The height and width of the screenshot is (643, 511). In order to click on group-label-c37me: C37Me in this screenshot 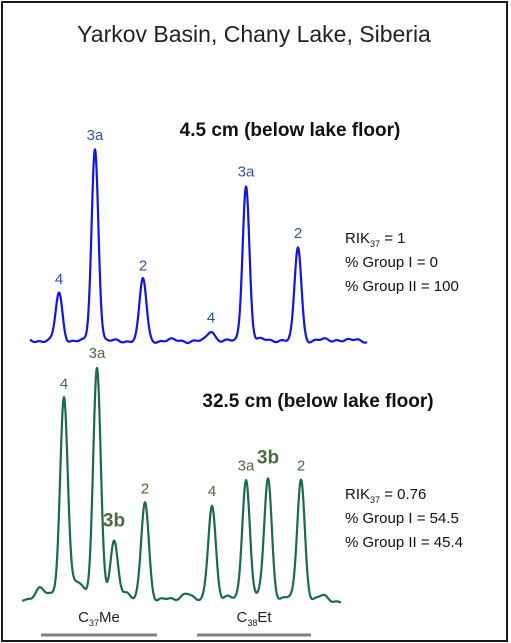, I will do `click(99, 618)`.